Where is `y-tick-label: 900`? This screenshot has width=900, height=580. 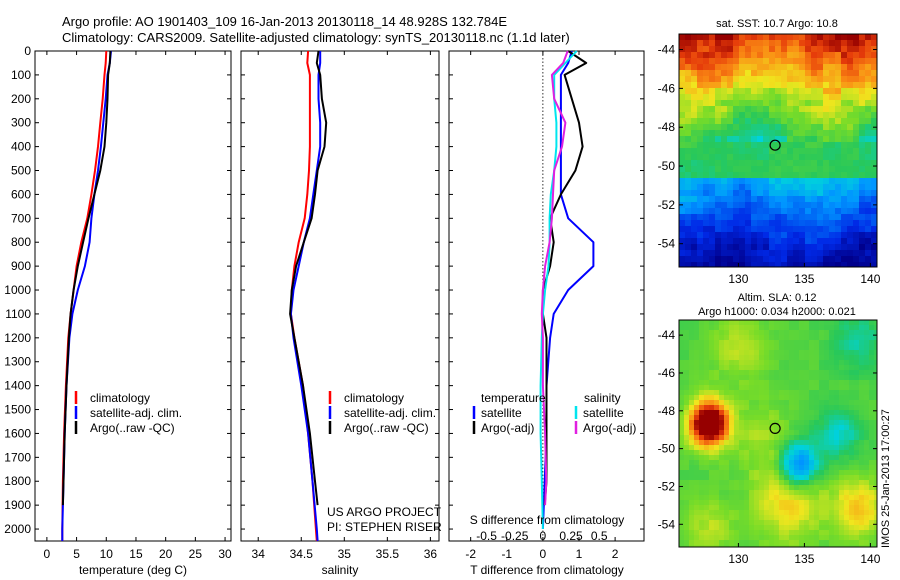 y-tick-label: 900 is located at coordinates (21, 266).